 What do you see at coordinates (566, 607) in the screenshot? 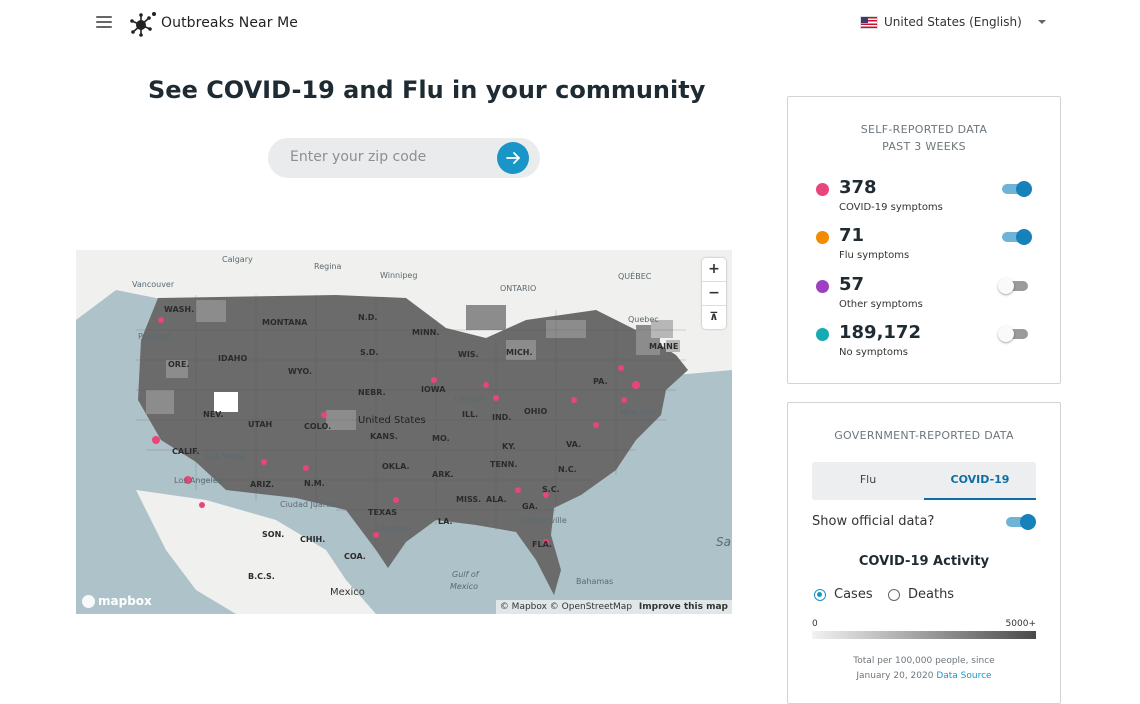
I see `attribution-text: © Mapbox © OpenStreetMap` at bounding box center [566, 607].